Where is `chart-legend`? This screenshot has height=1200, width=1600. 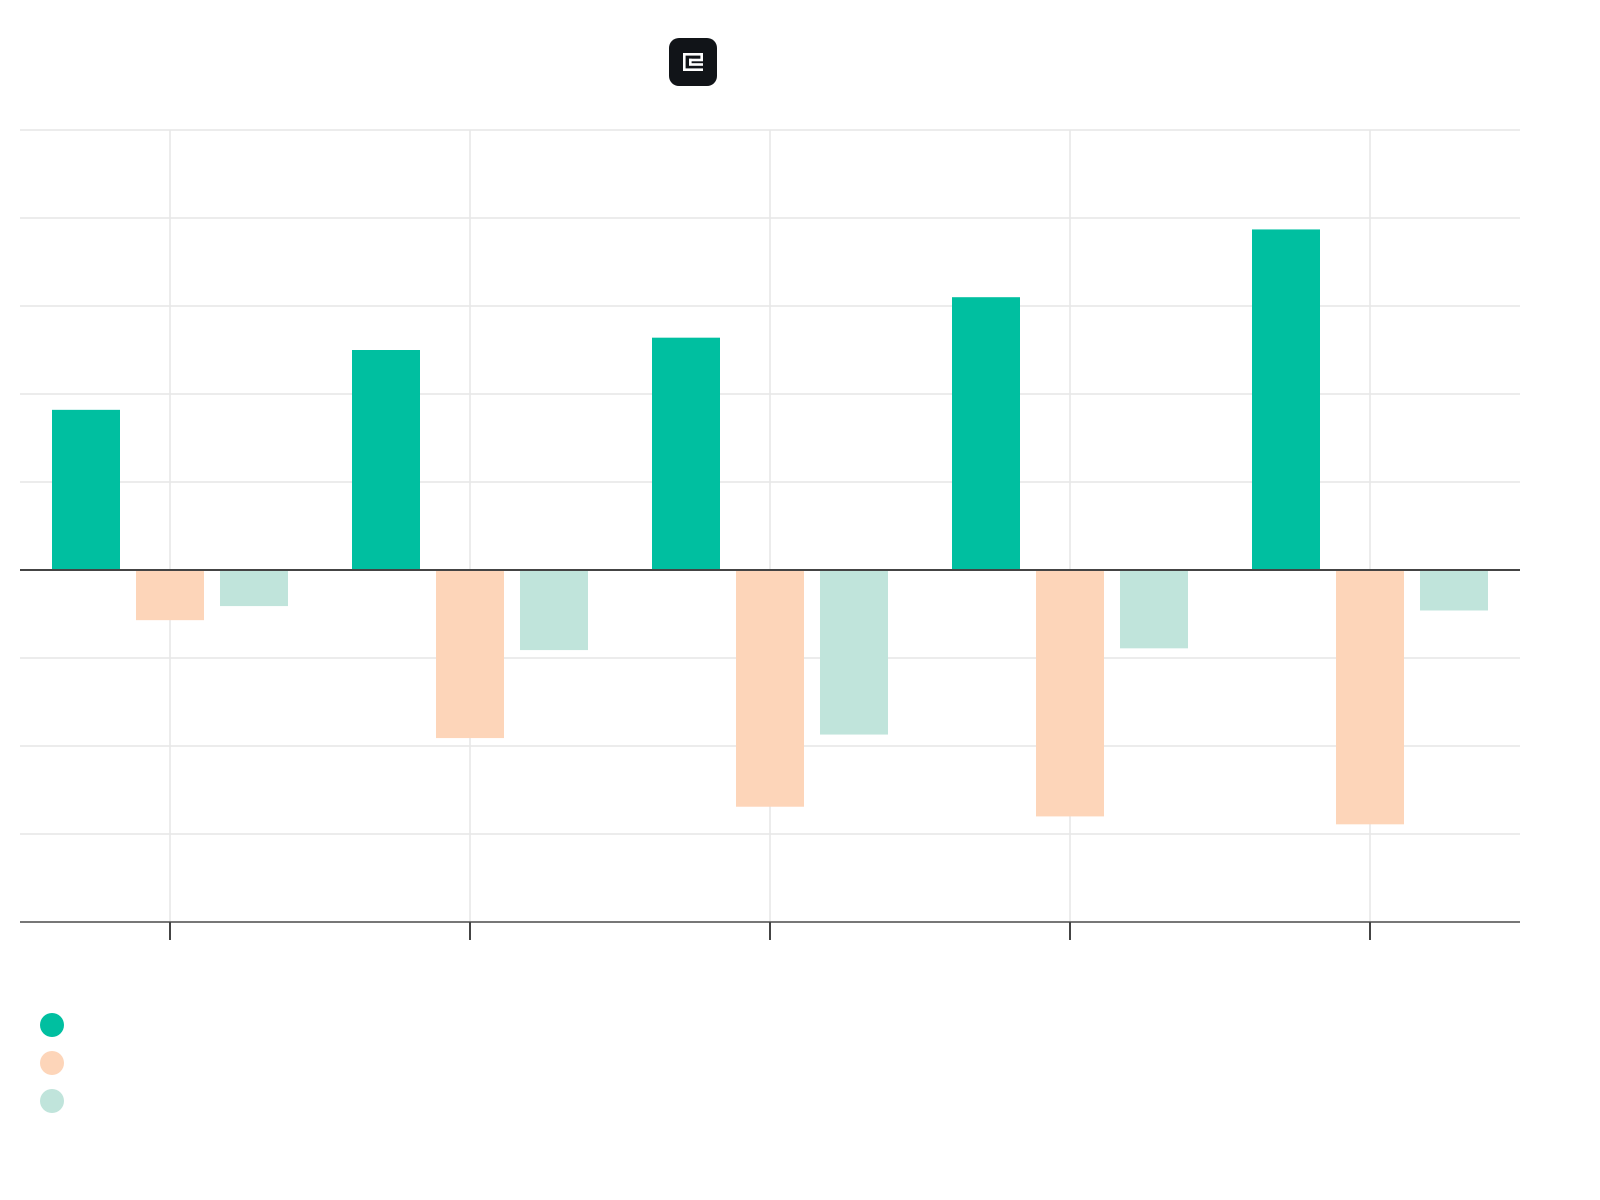 chart-legend is located at coordinates (59, 1063).